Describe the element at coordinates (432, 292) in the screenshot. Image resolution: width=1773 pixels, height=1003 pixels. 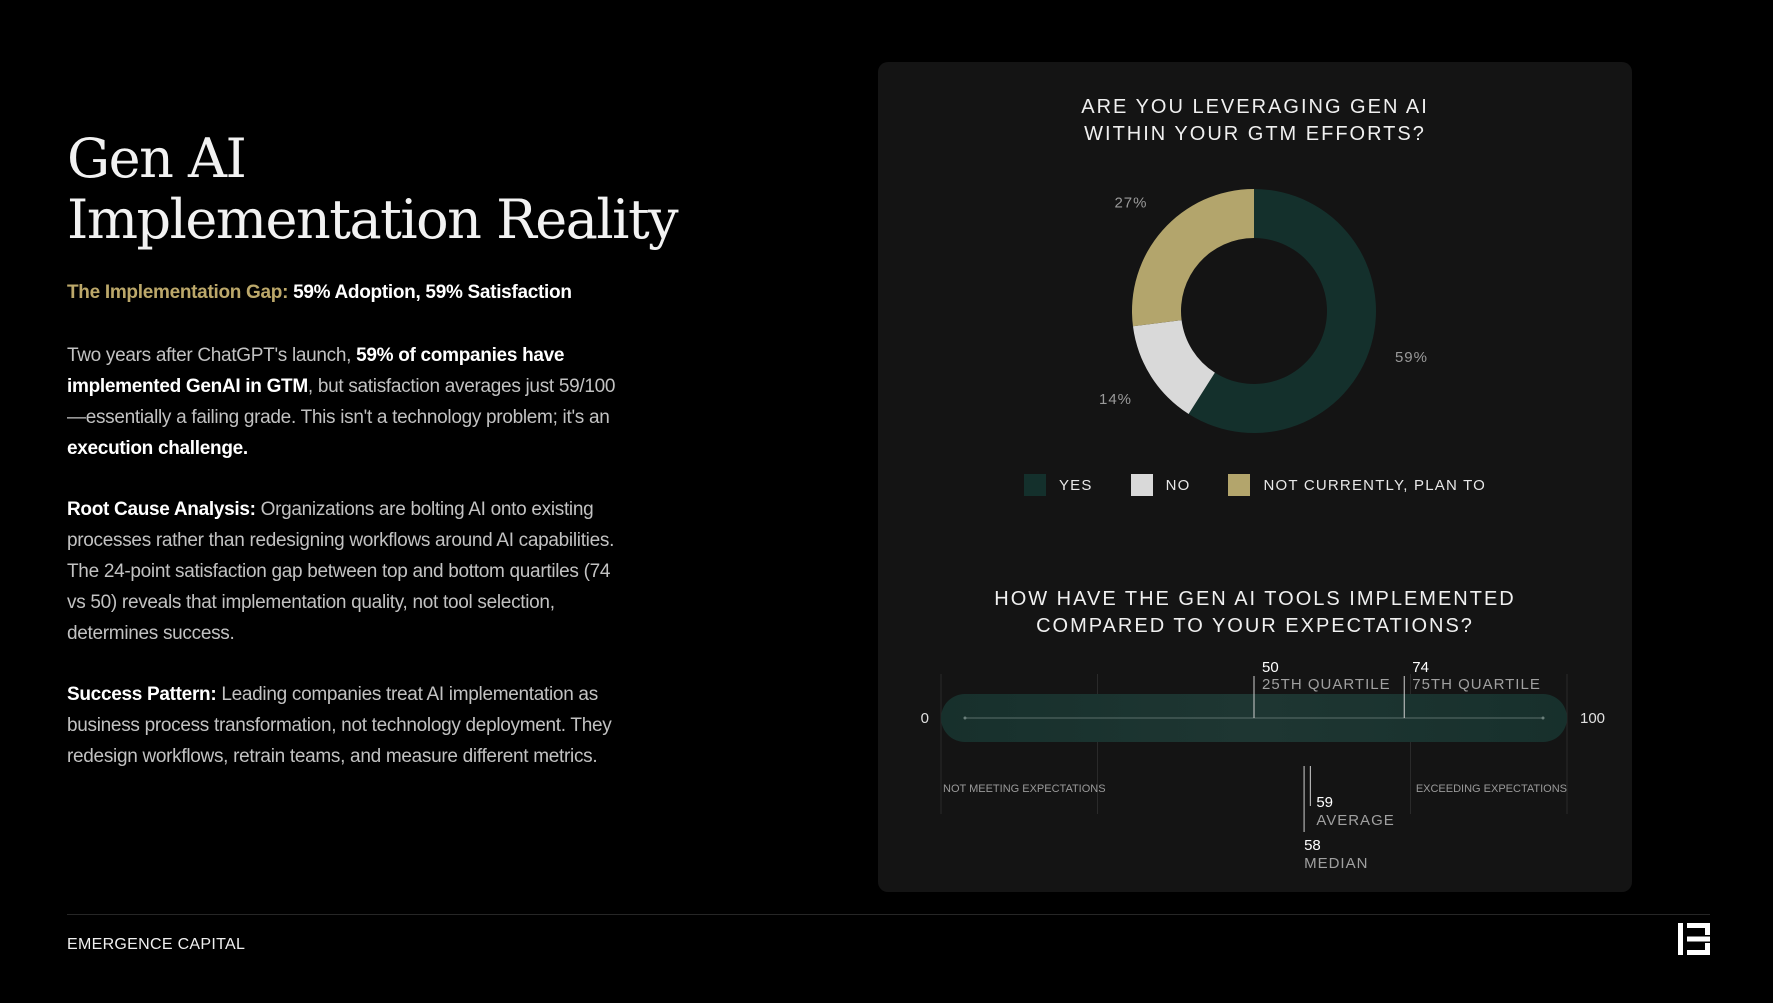
I see `subhead-text: 59% Adoption, 59% Satisfaction` at that location.